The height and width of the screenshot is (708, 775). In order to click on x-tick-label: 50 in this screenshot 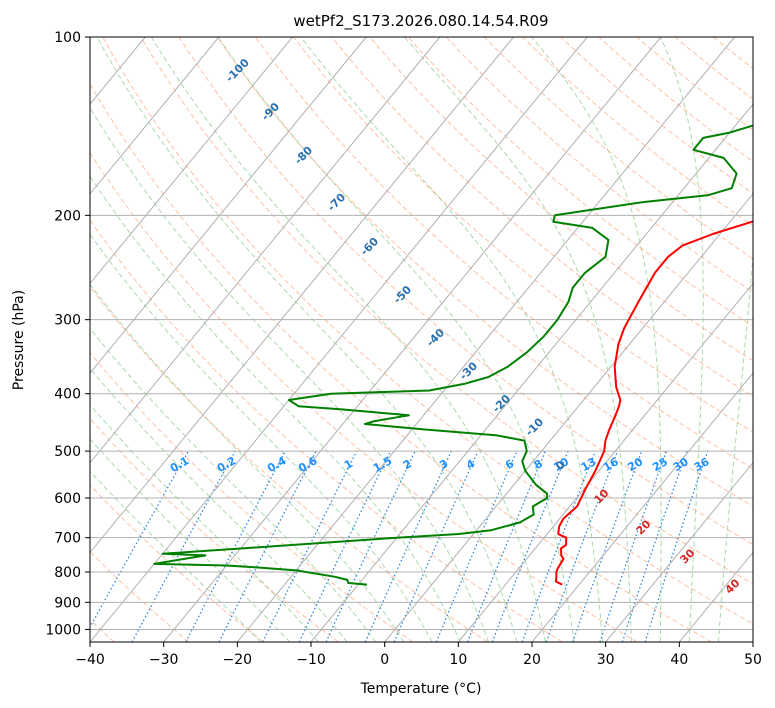, I will do `click(753, 660)`.